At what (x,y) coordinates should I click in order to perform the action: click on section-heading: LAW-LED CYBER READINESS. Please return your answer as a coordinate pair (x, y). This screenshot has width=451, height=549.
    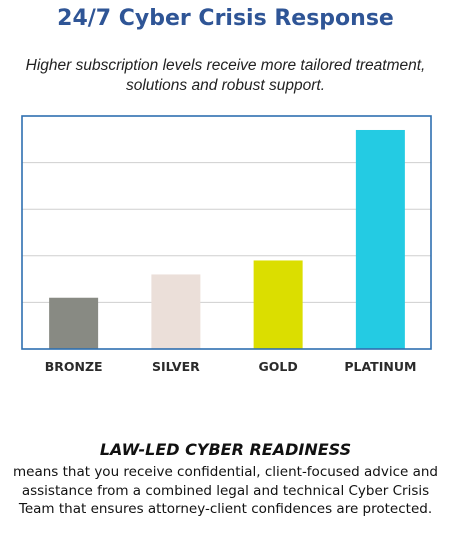
    Looking at the image, I should click on (225, 449).